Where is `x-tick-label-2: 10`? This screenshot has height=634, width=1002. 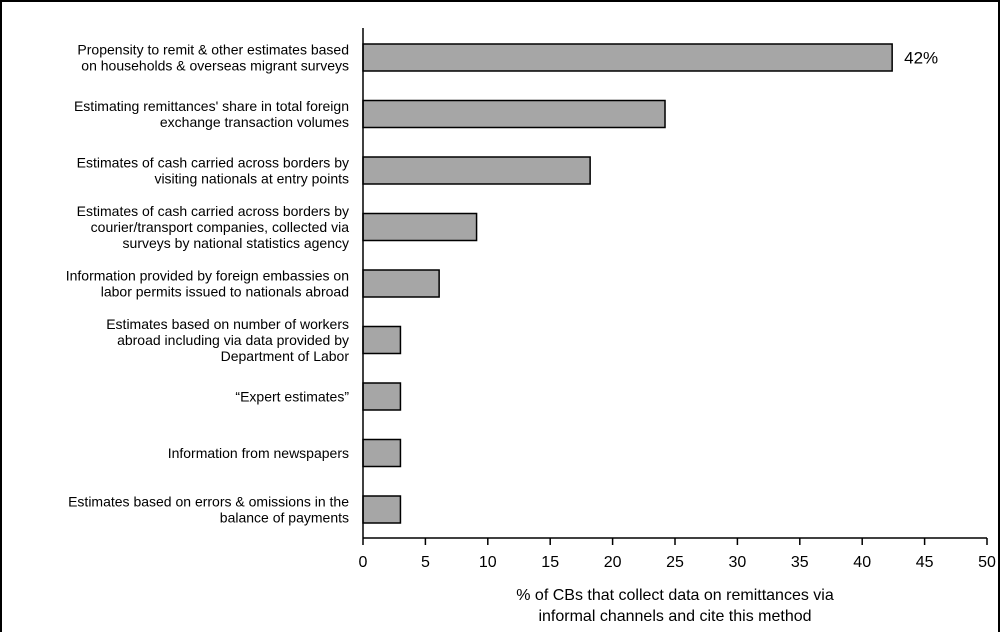
x-tick-label-2: 10 is located at coordinates (488, 562).